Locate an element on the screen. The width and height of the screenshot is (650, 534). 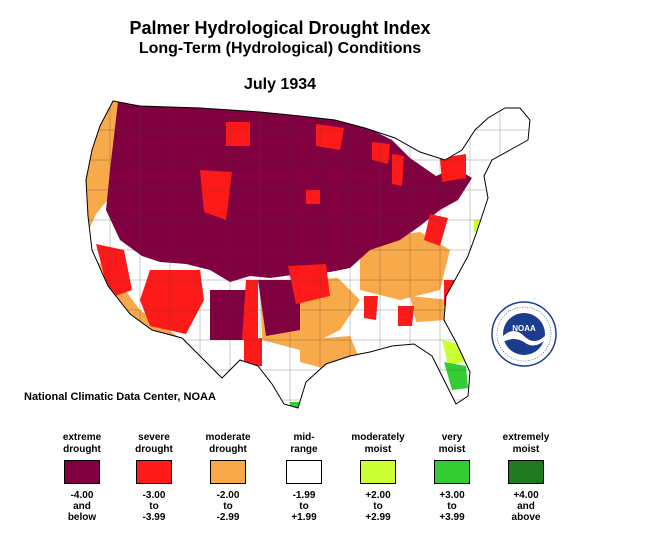
map-subtitle: Long-Term (Hydrological) Conditions is located at coordinates (280, 48).